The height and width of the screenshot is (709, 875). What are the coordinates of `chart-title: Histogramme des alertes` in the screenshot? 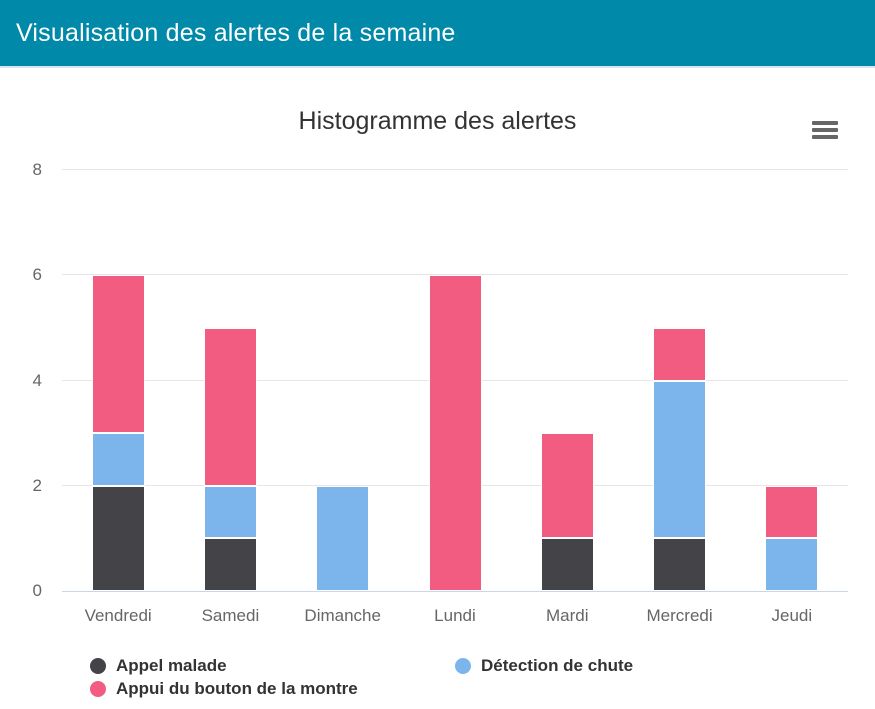 It's located at (437, 121).